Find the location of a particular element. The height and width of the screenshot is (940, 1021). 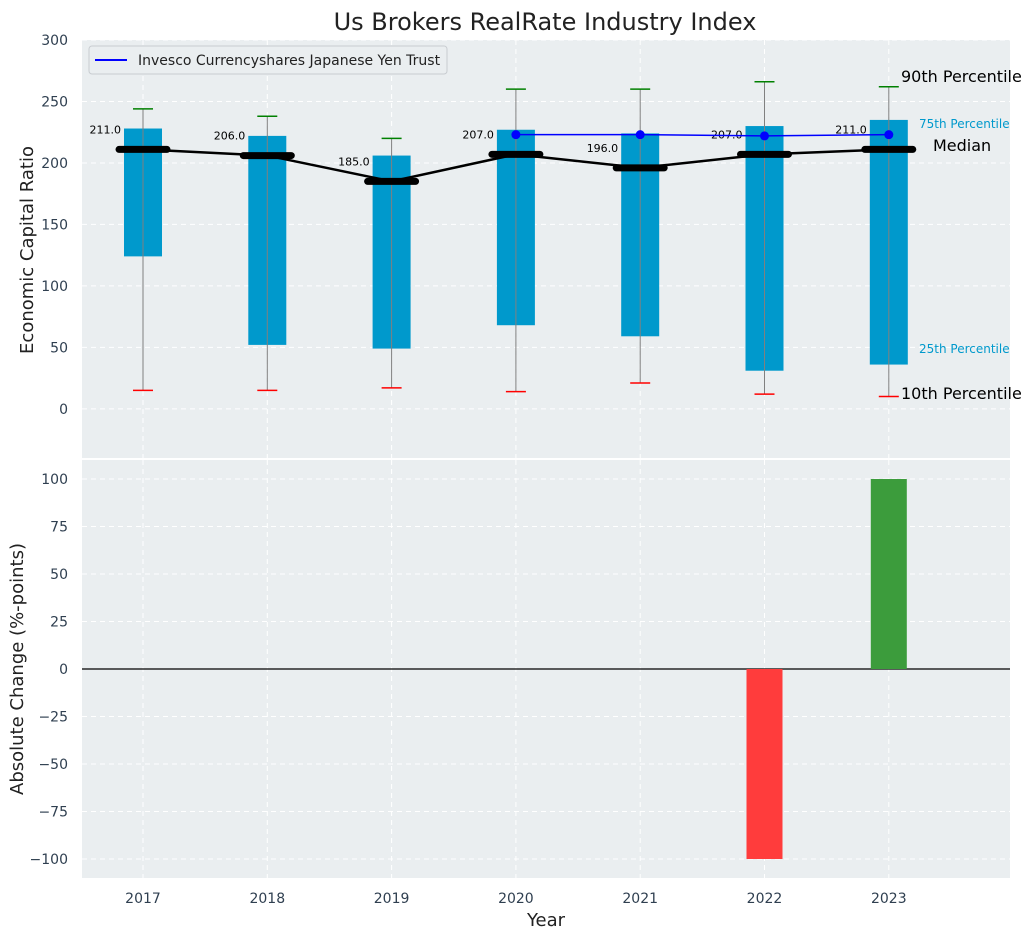

top-y-tick-label: 250 is located at coordinates (54, 102).